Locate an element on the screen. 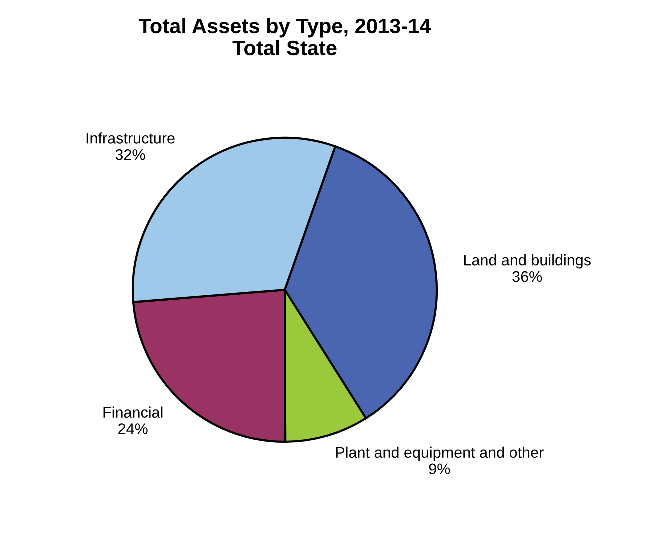  slice-label: Financial is located at coordinates (133, 412).